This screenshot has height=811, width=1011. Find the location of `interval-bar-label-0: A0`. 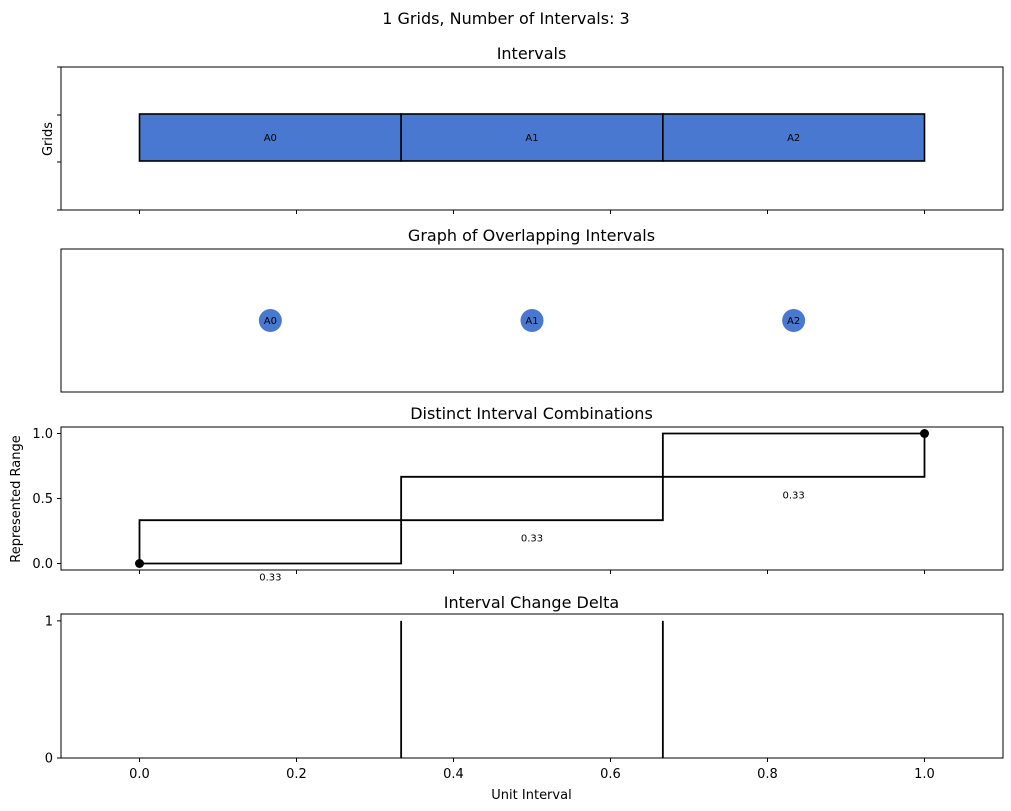

interval-bar-label-0: A0 is located at coordinates (270, 138).